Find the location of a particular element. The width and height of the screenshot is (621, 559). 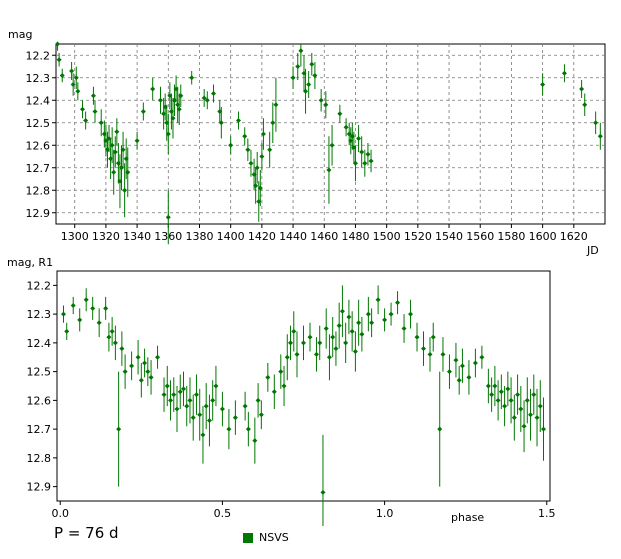

phase-y-tick-label: 12.6 is located at coordinates (39, 400).